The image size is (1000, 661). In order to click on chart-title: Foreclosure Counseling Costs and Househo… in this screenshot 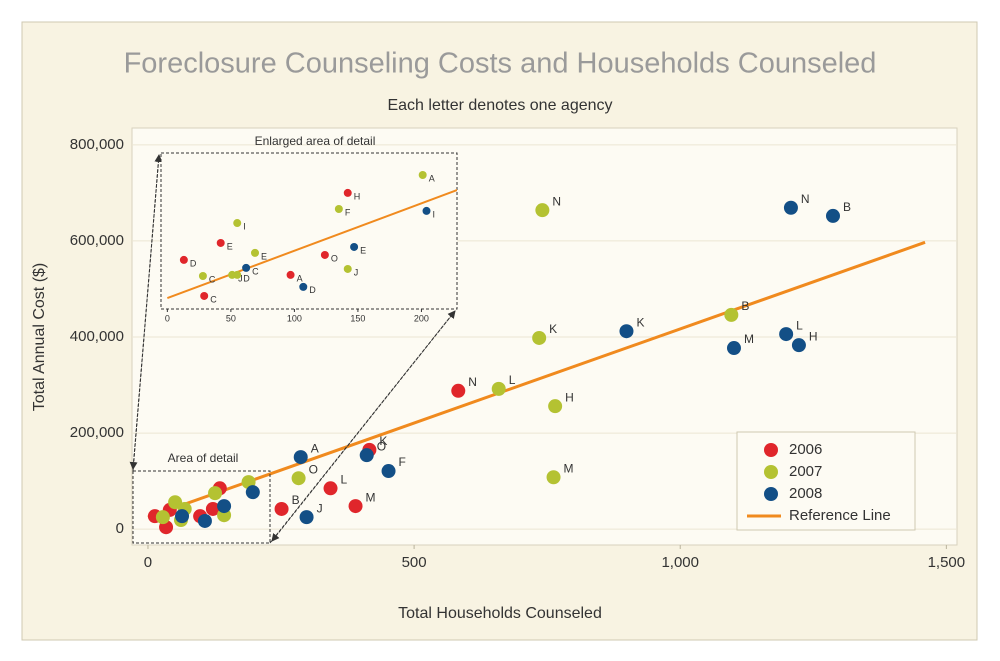, I will do `click(500, 64)`.